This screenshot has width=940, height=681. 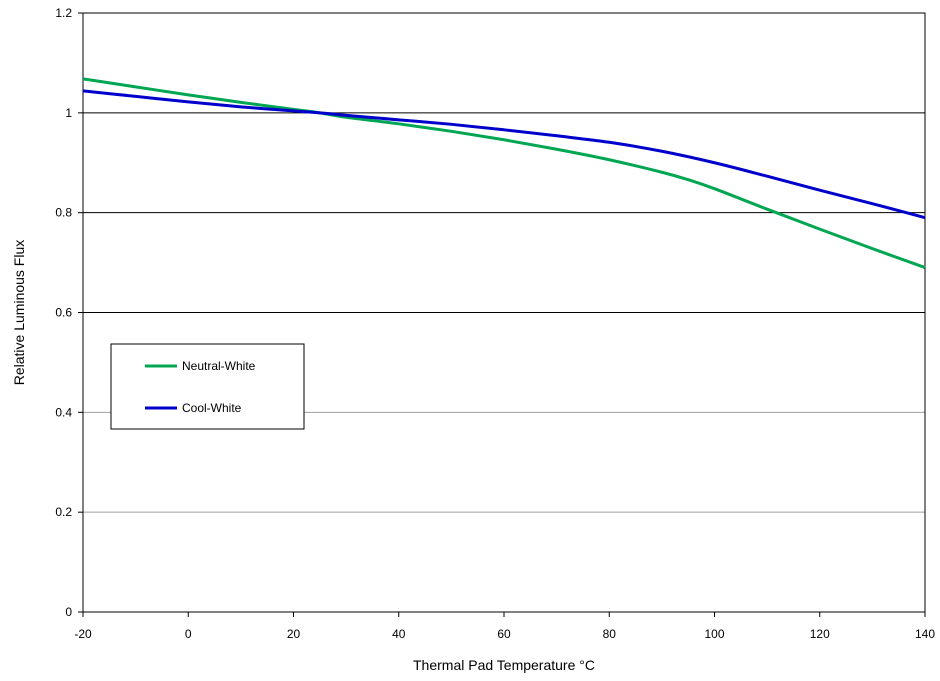 What do you see at coordinates (820, 634) in the screenshot?
I see `x-tick-label: 120` at bounding box center [820, 634].